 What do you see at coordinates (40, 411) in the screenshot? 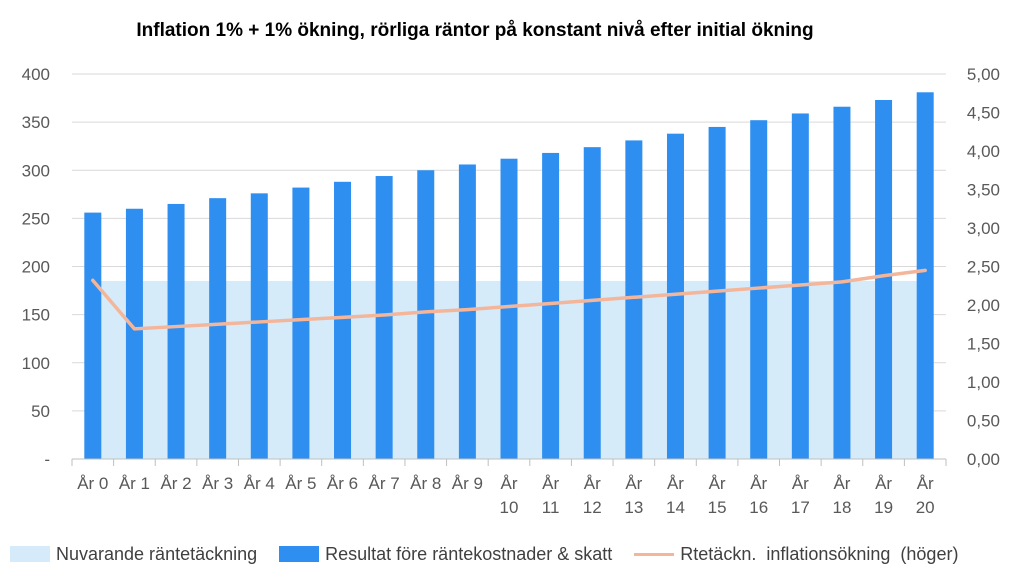
I see `y-left-tick-label: 50` at bounding box center [40, 411].